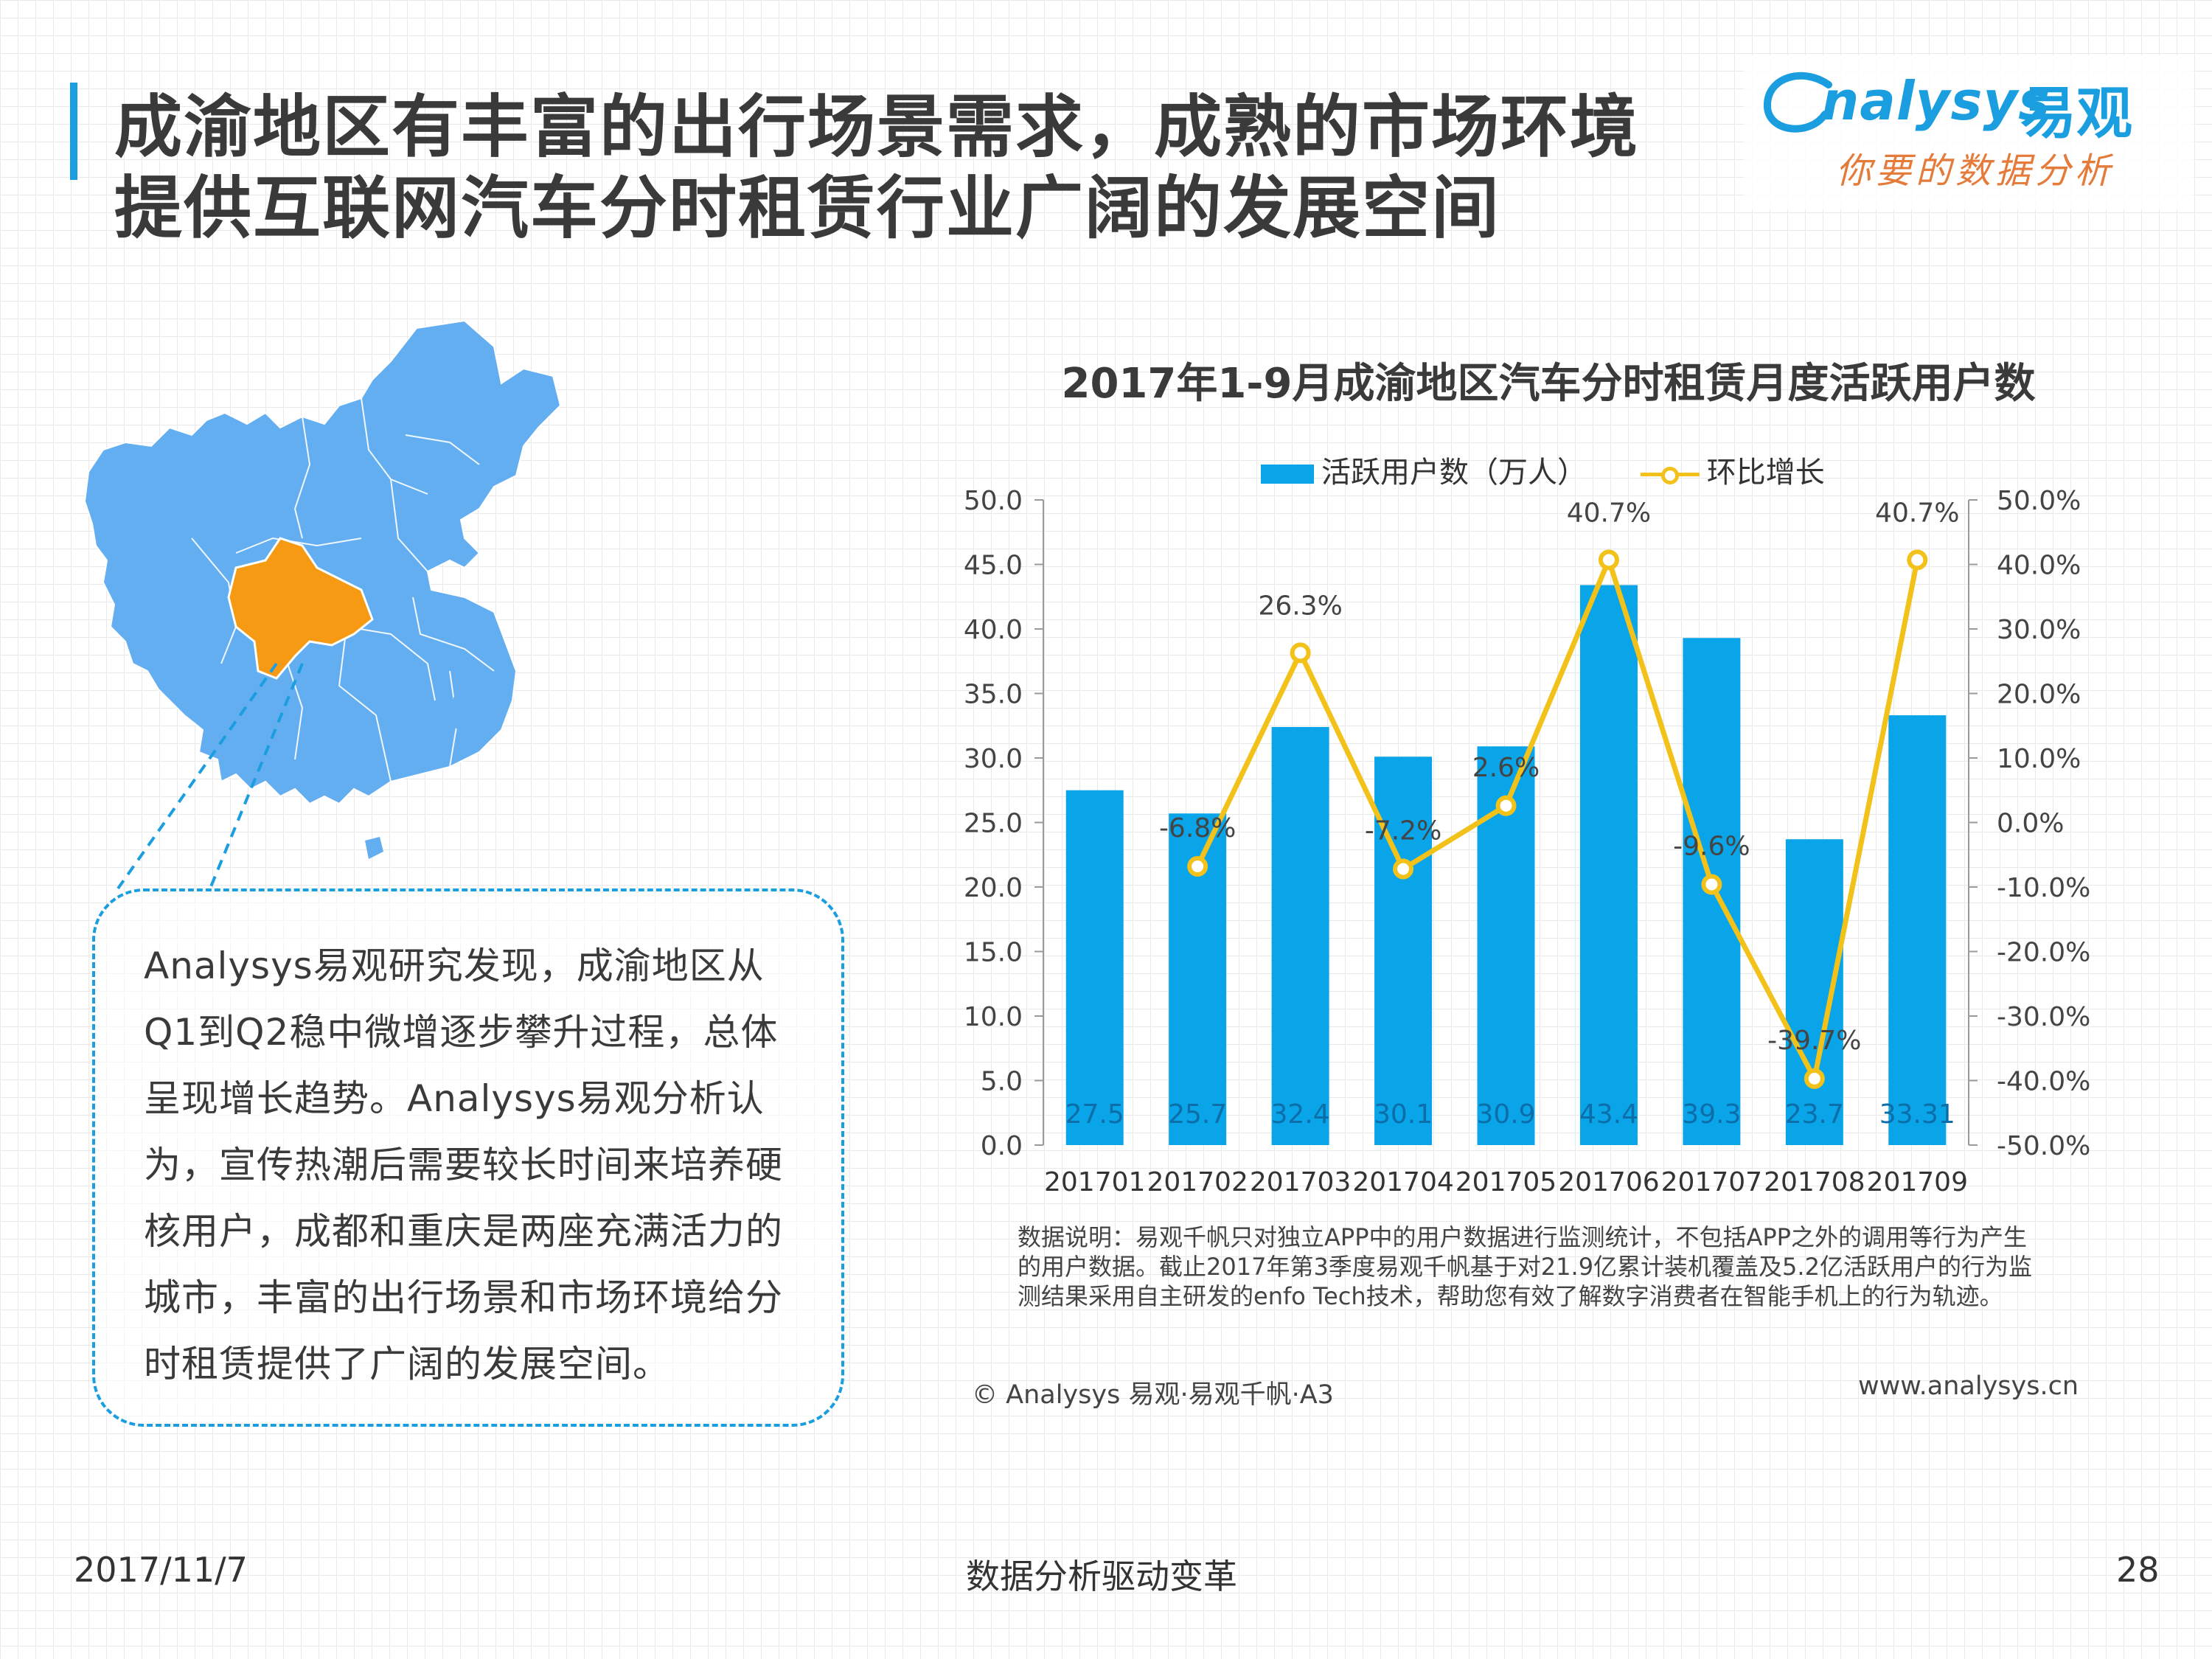 This screenshot has height=1659, width=2212. What do you see at coordinates (1506, 1182) in the screenshot?
I see `x-tick-label: 201705` at bounding box center [1506, 1182].